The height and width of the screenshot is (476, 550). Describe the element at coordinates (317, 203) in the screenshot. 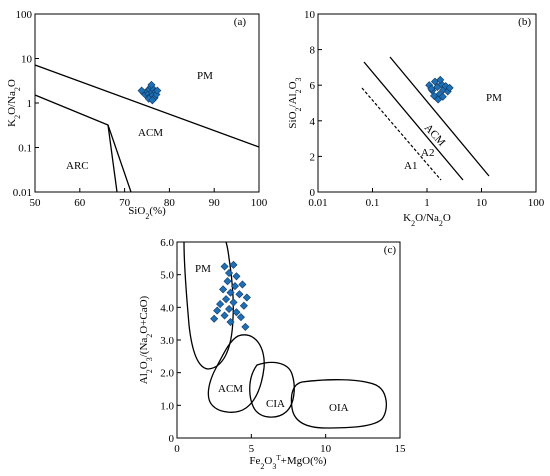

I see `panel-b-x-tick-label: 0.01` at that location.